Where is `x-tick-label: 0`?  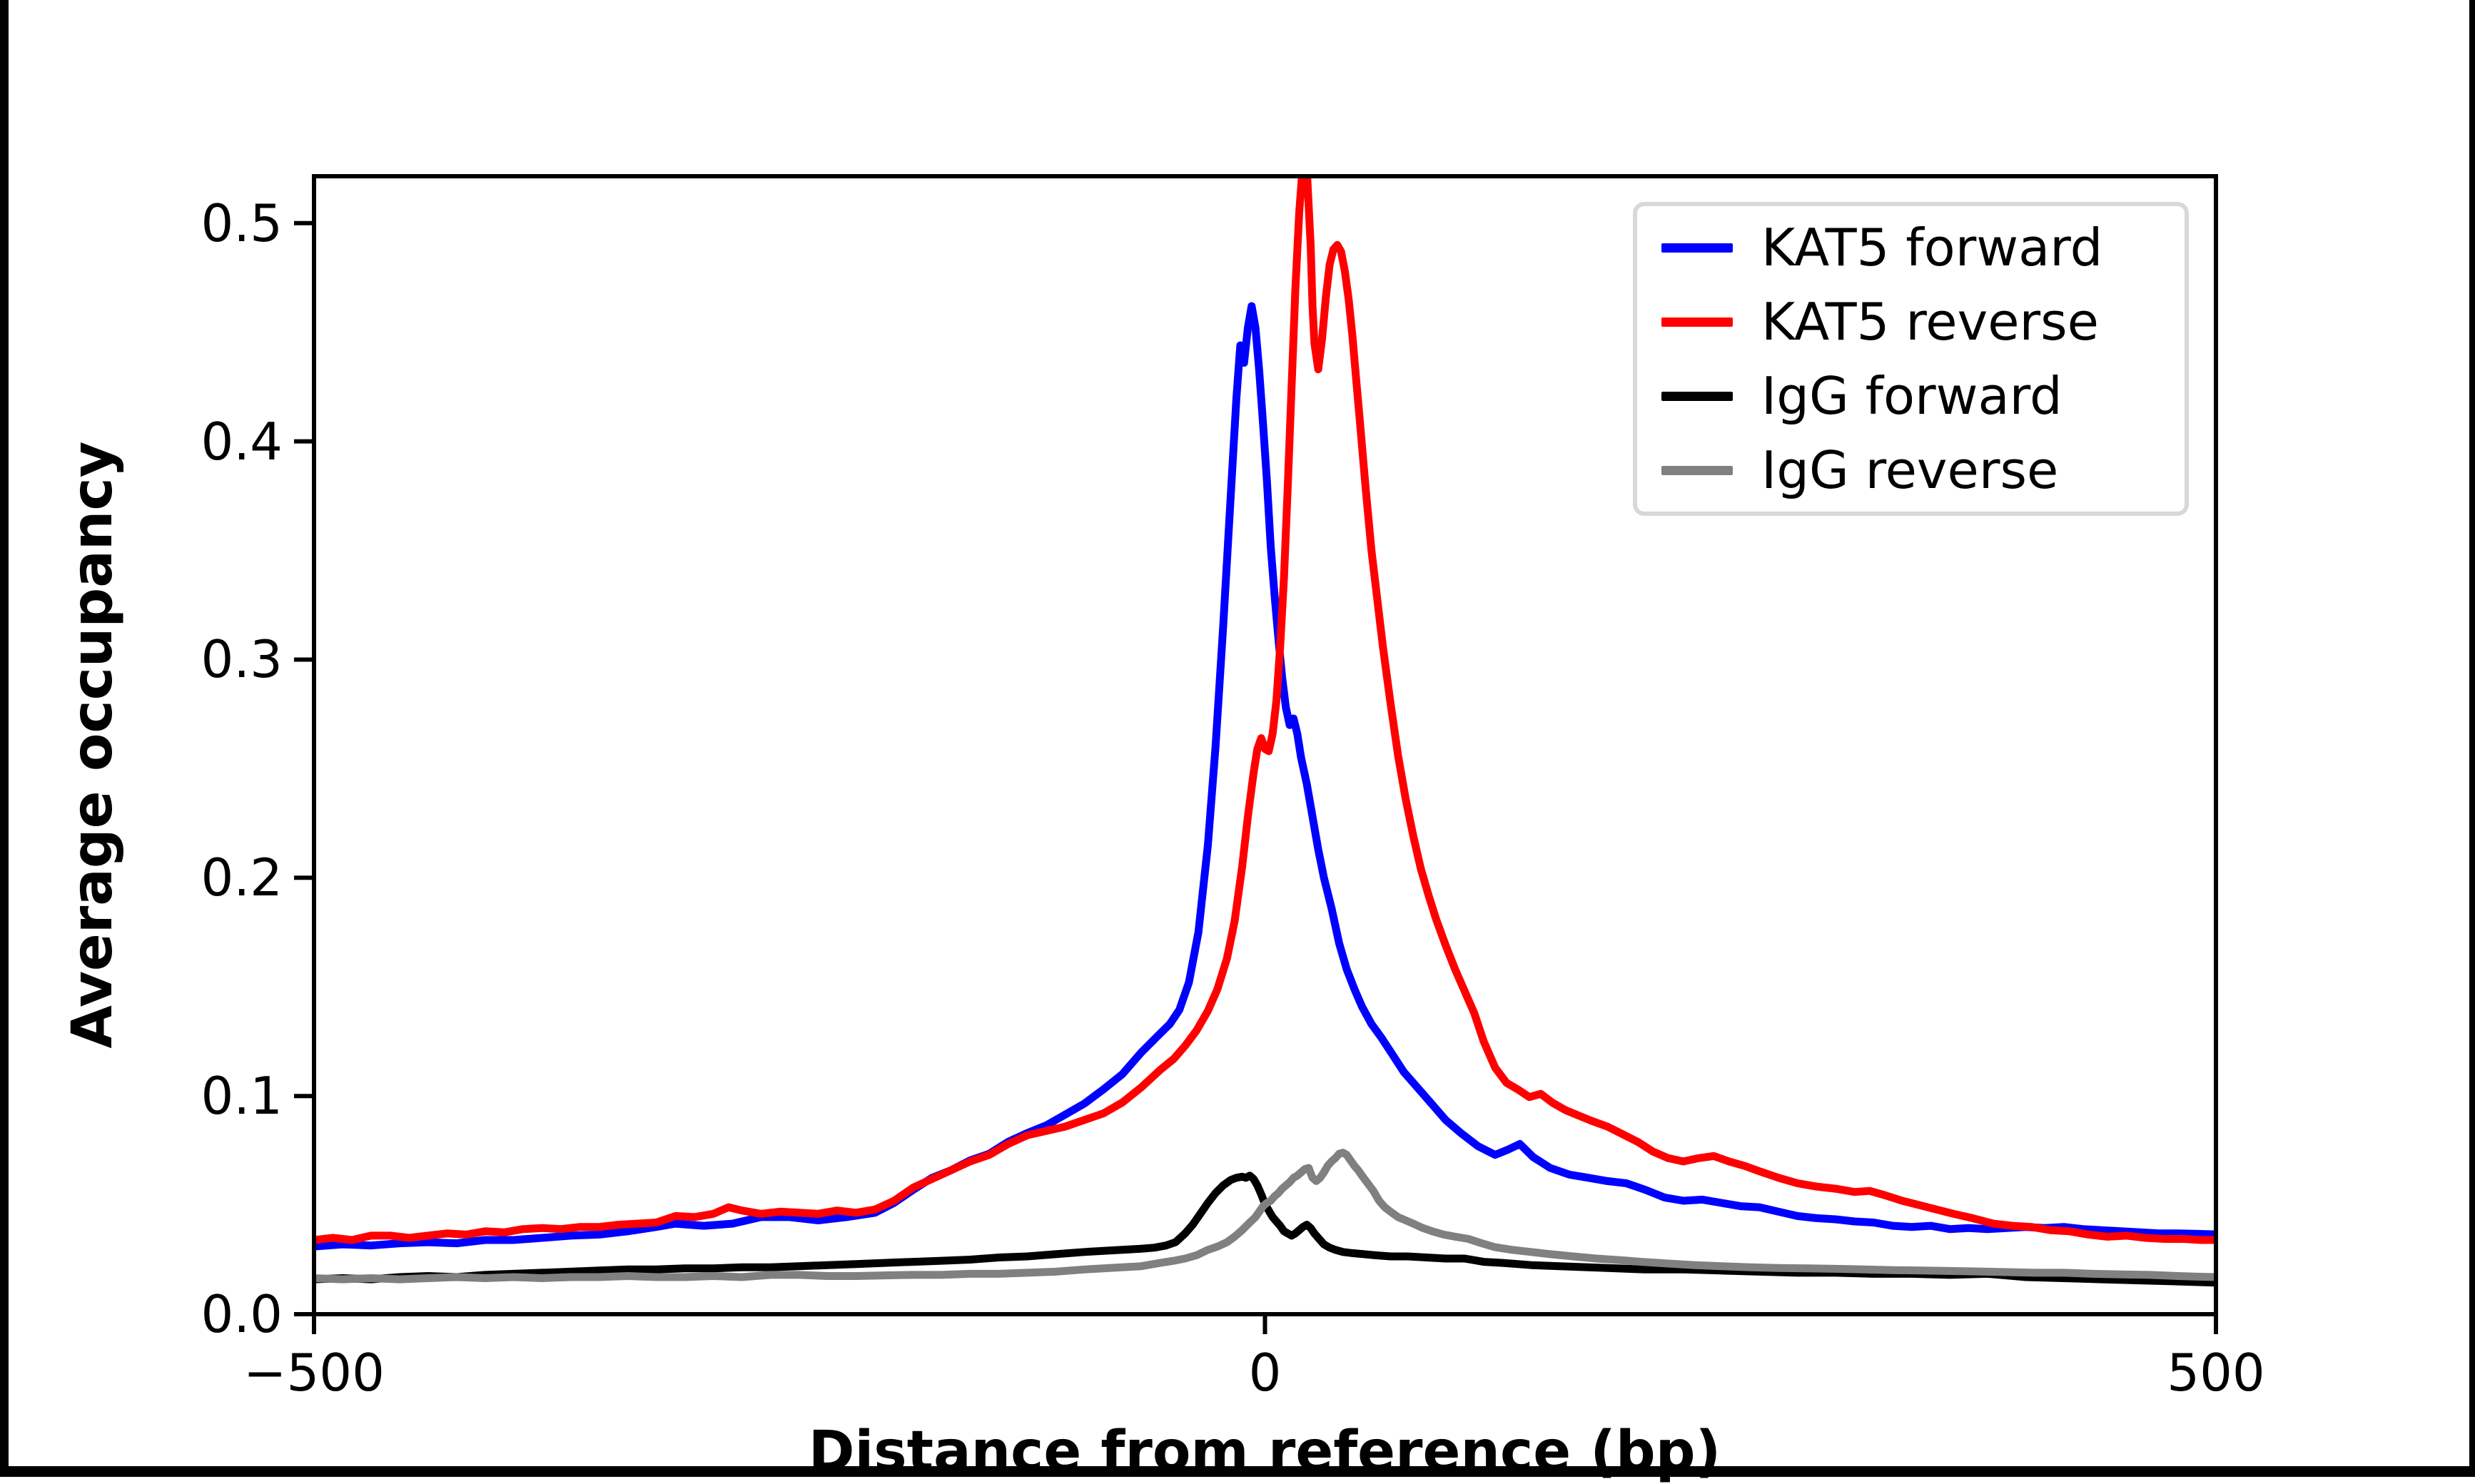 x-tick-label: 0 is located at coordinates (1265, 1373).